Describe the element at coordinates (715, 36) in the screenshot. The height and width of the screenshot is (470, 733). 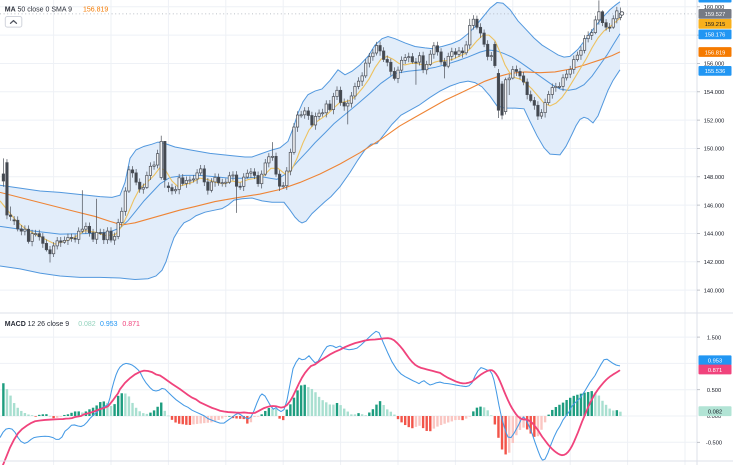
I see `svg-text: 158.176` at that location.